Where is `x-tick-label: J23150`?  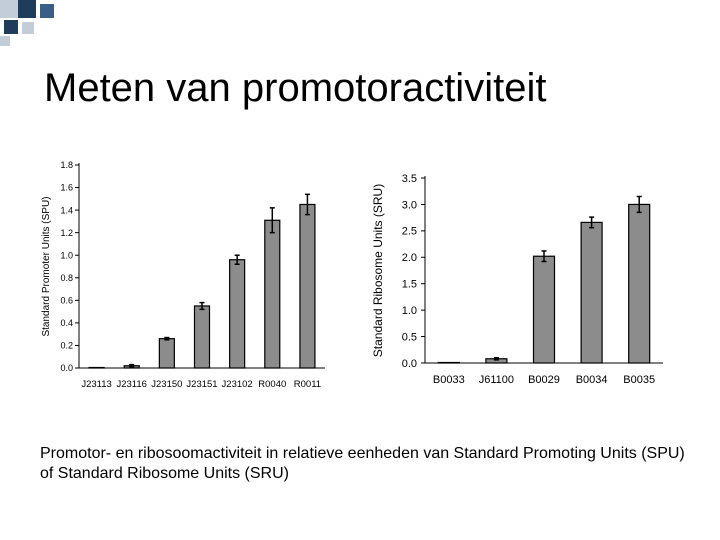 x-tick-label: J23150 is located at coordinates (166, 384).